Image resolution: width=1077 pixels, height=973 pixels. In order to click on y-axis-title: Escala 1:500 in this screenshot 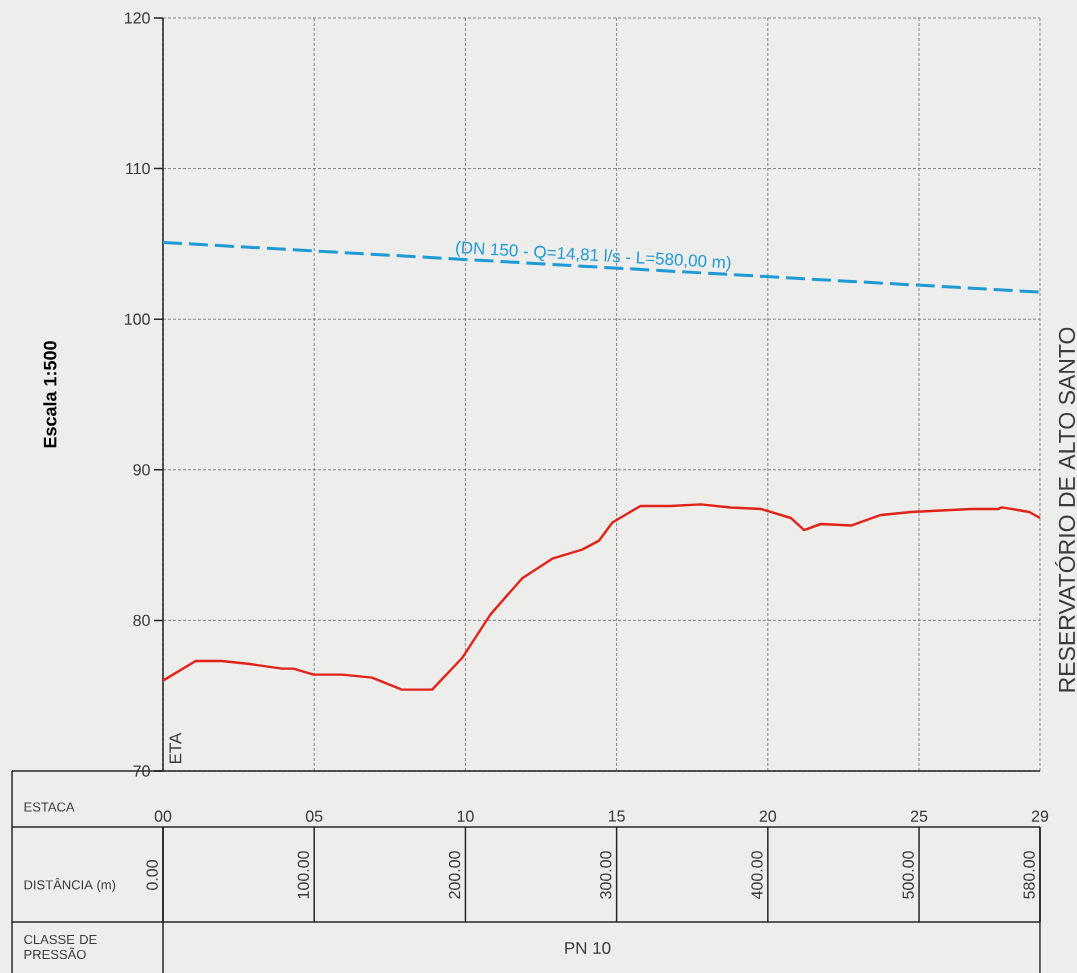, I will do `click(50, 394)`.